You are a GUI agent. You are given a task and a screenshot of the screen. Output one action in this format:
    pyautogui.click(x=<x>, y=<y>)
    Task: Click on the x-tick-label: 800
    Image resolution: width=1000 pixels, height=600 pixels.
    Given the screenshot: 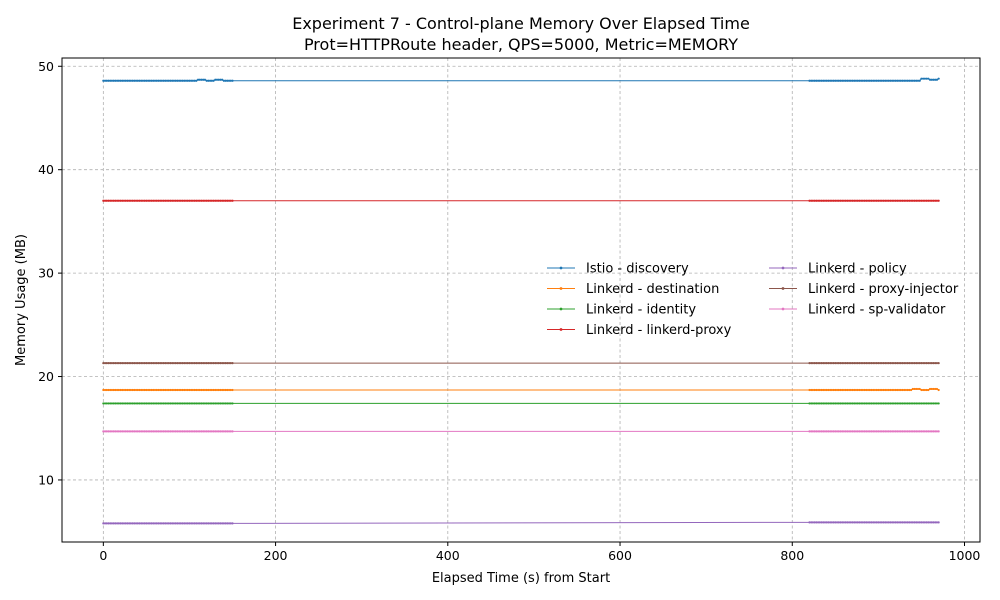 What is the action you would take?
    pyautogui.click(x=792, y=555)
    